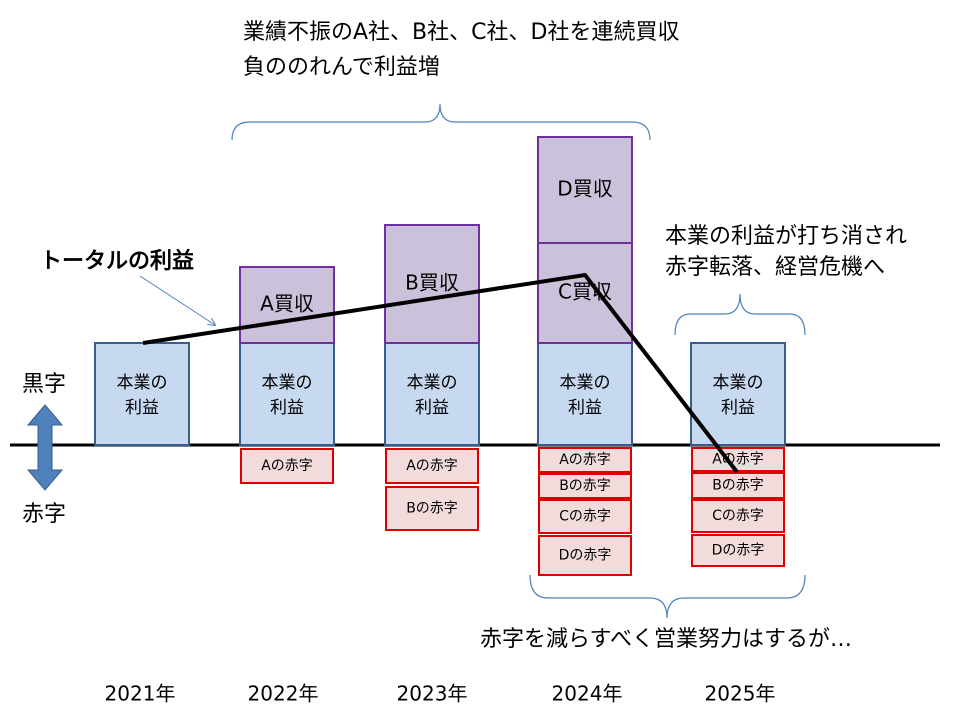 The width and height of the screenshot is (960, 717). What do you see at coordinates (341, 67) in the screenshot?
I see `header-line: 負ののれんで利益増` at bounding box center [341, 67].